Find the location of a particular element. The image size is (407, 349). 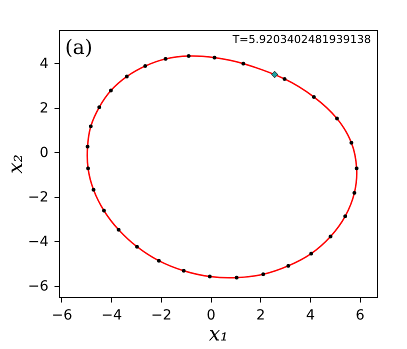

x-tick-label: 6 is located at coordinates (360, 316).